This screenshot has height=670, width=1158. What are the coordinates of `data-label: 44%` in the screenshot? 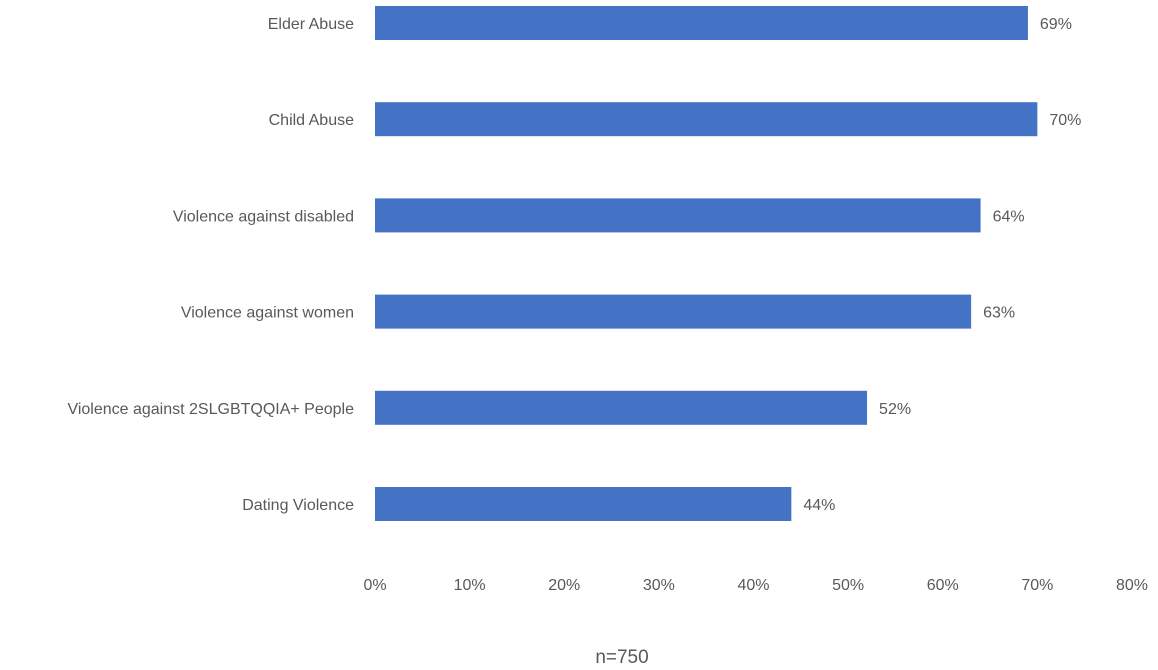 It's located at (819, 505).